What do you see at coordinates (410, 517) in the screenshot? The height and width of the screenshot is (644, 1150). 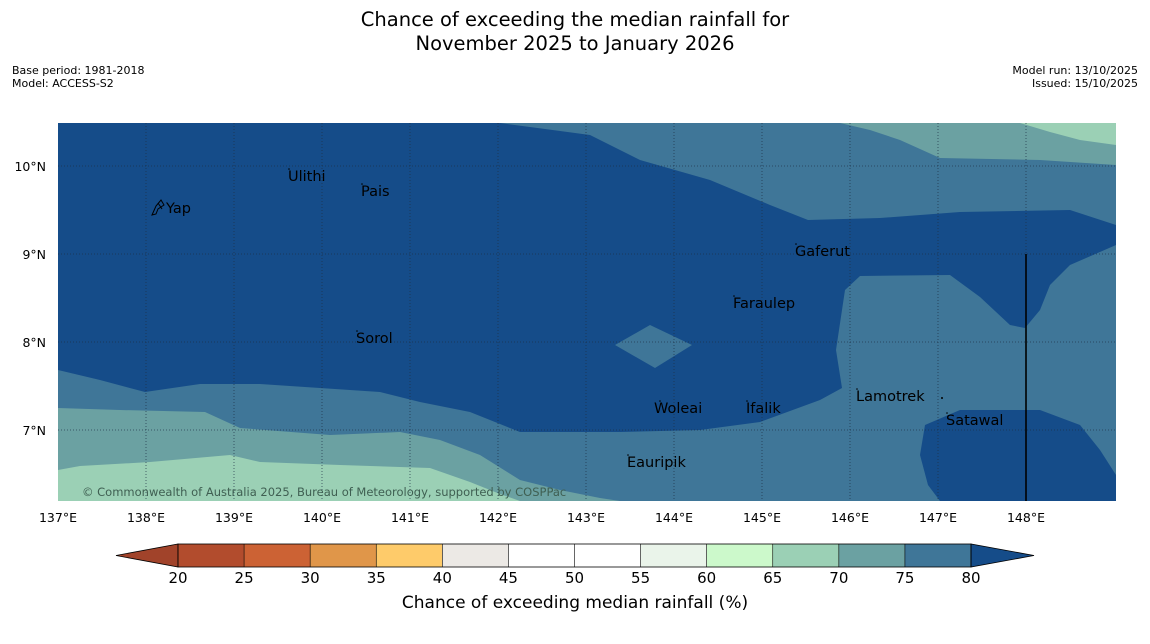 I see `lon-label-141e: 141°E` at bounding box center [410, 517].